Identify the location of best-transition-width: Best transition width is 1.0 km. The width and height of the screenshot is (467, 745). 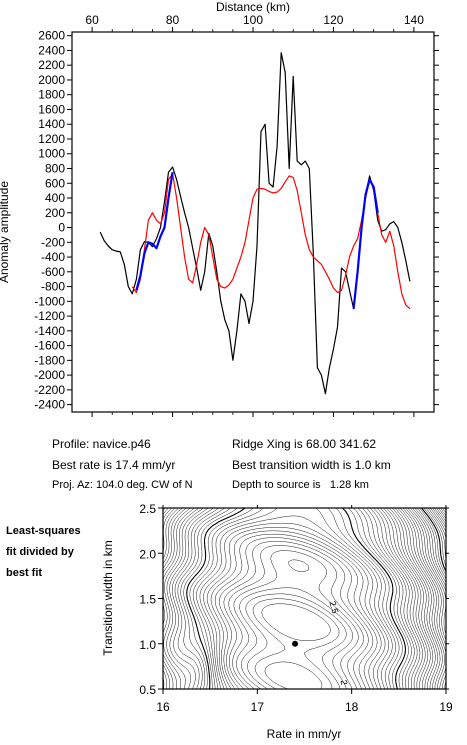
(311, 465).